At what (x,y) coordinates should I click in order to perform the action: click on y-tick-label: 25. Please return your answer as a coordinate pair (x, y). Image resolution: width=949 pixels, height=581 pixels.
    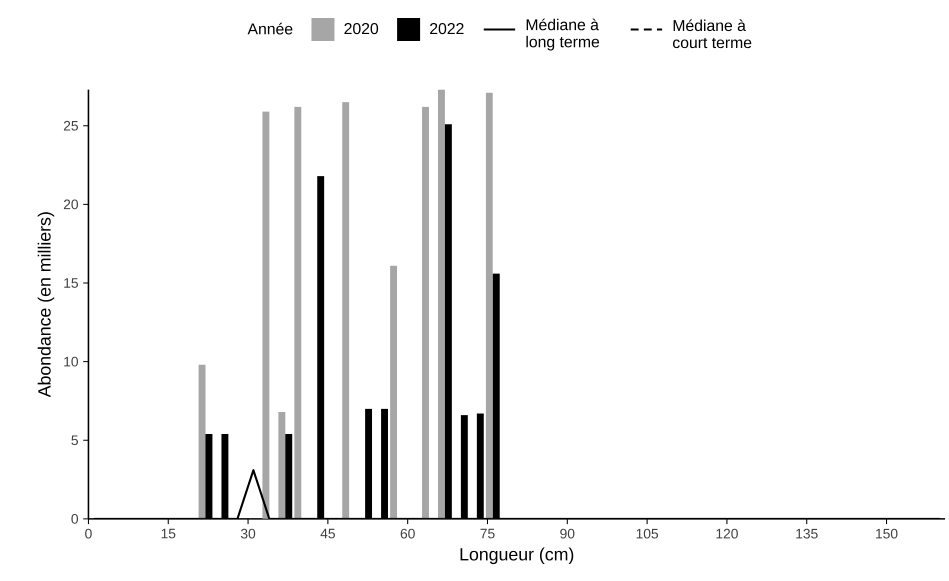
    Looking at the image, I should click on (71, 125).